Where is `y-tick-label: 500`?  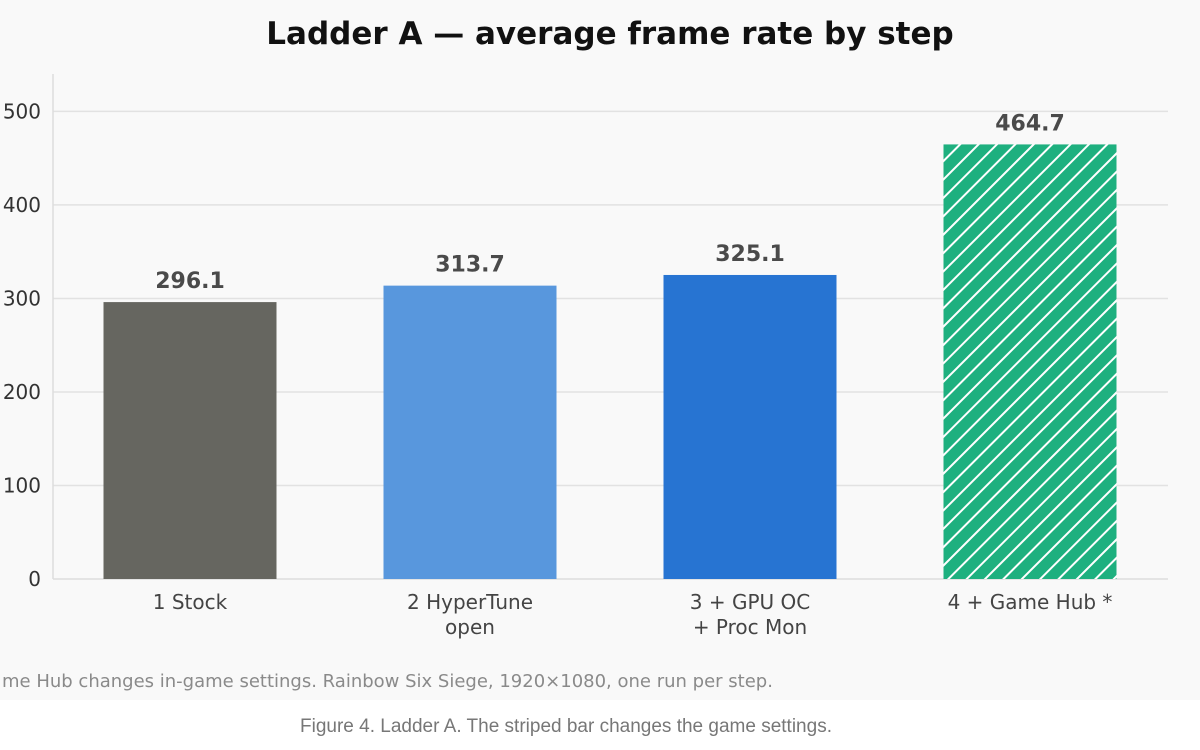
y-tick-label: 500 is located at coordinates (22, 111).